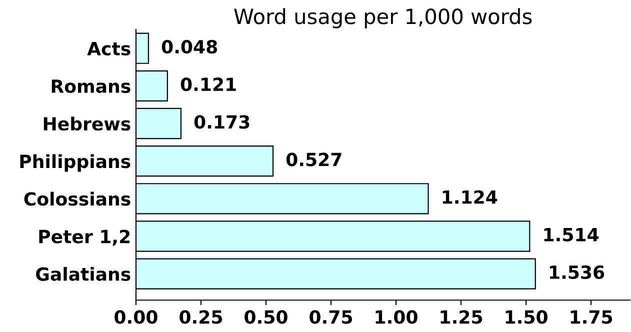 This screenshot has width=631, height=332. I want to click on x-tick-label: 1.50, so click(527, 317).